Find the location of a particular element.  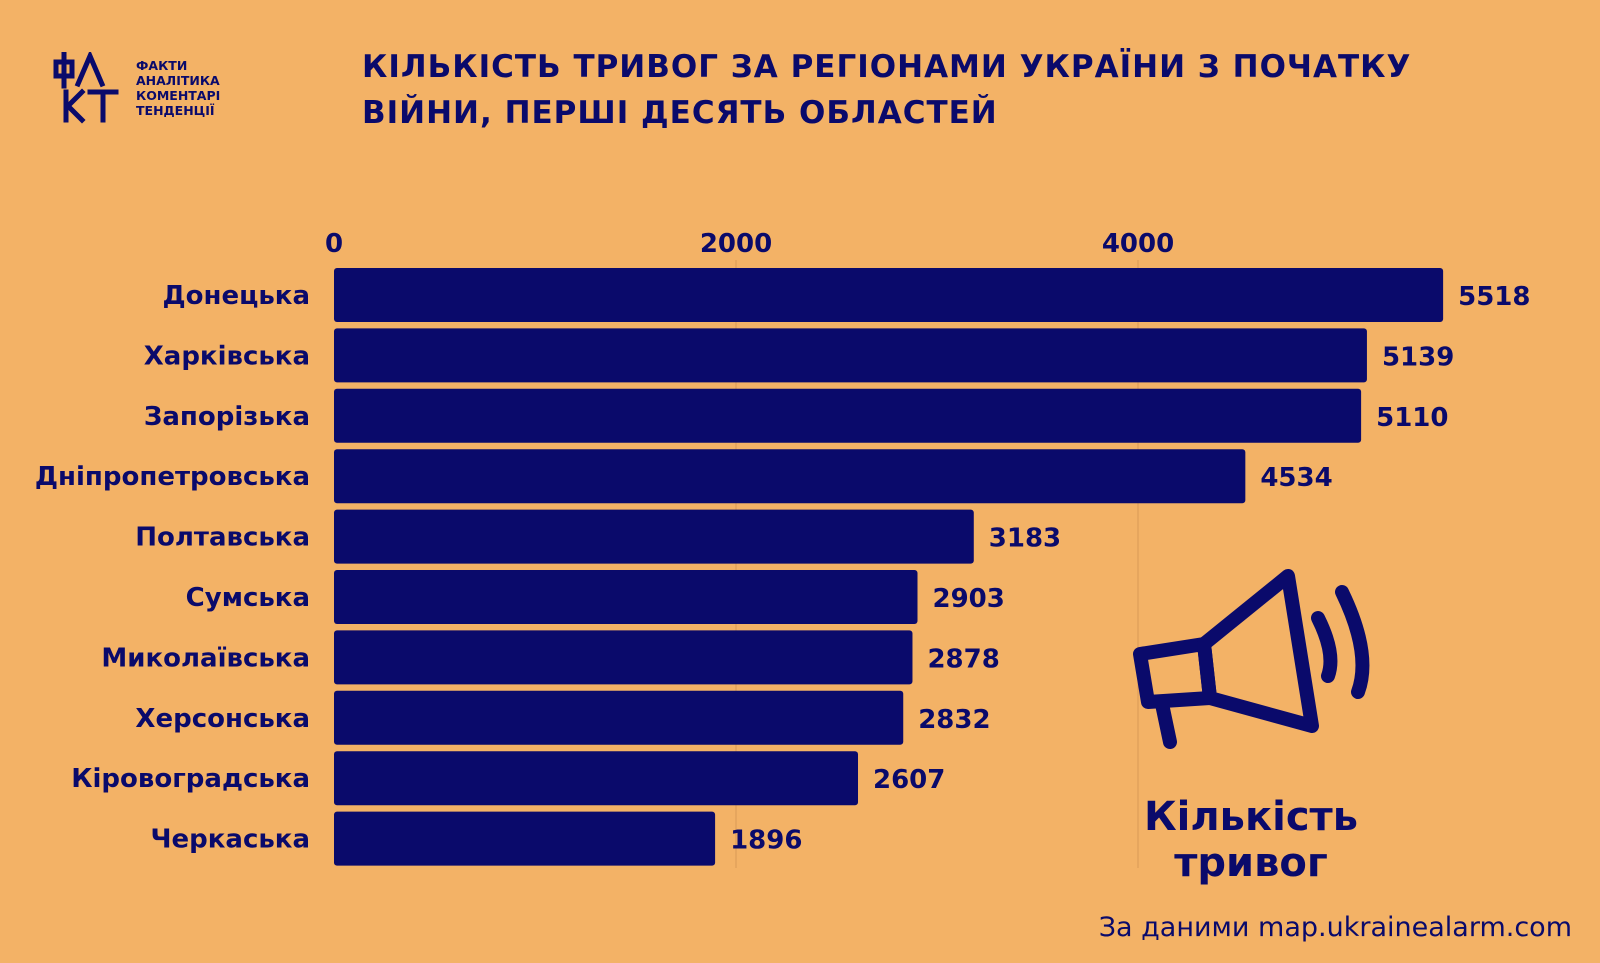

x-tick-label: 2000 is located at coordinates (736, 244).